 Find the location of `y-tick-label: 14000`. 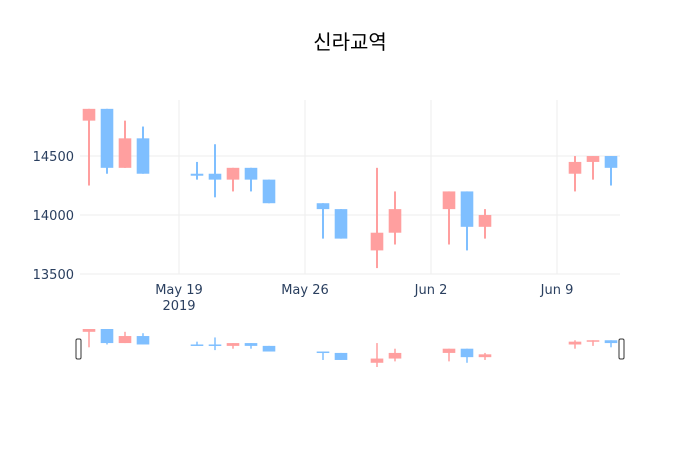

y-tick-label: 14000 is located at coordinates (53, 216).